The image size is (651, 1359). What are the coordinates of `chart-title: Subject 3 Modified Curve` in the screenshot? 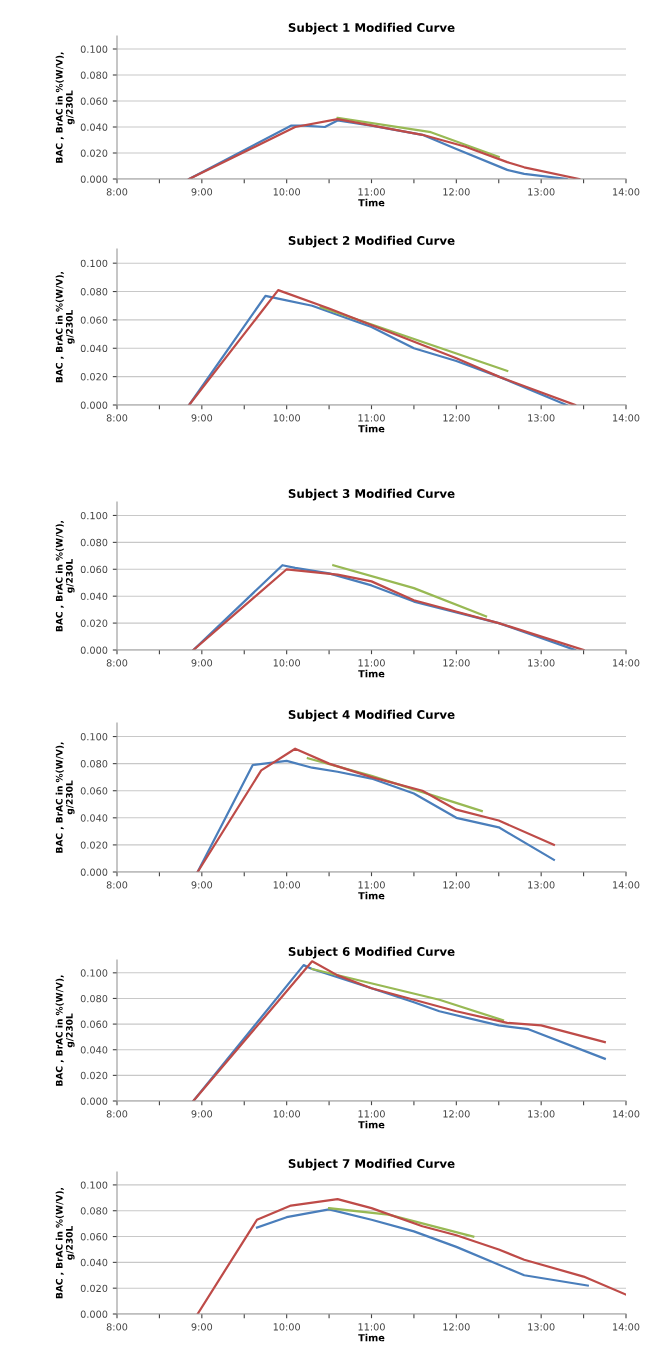 It's located at (371, 494).